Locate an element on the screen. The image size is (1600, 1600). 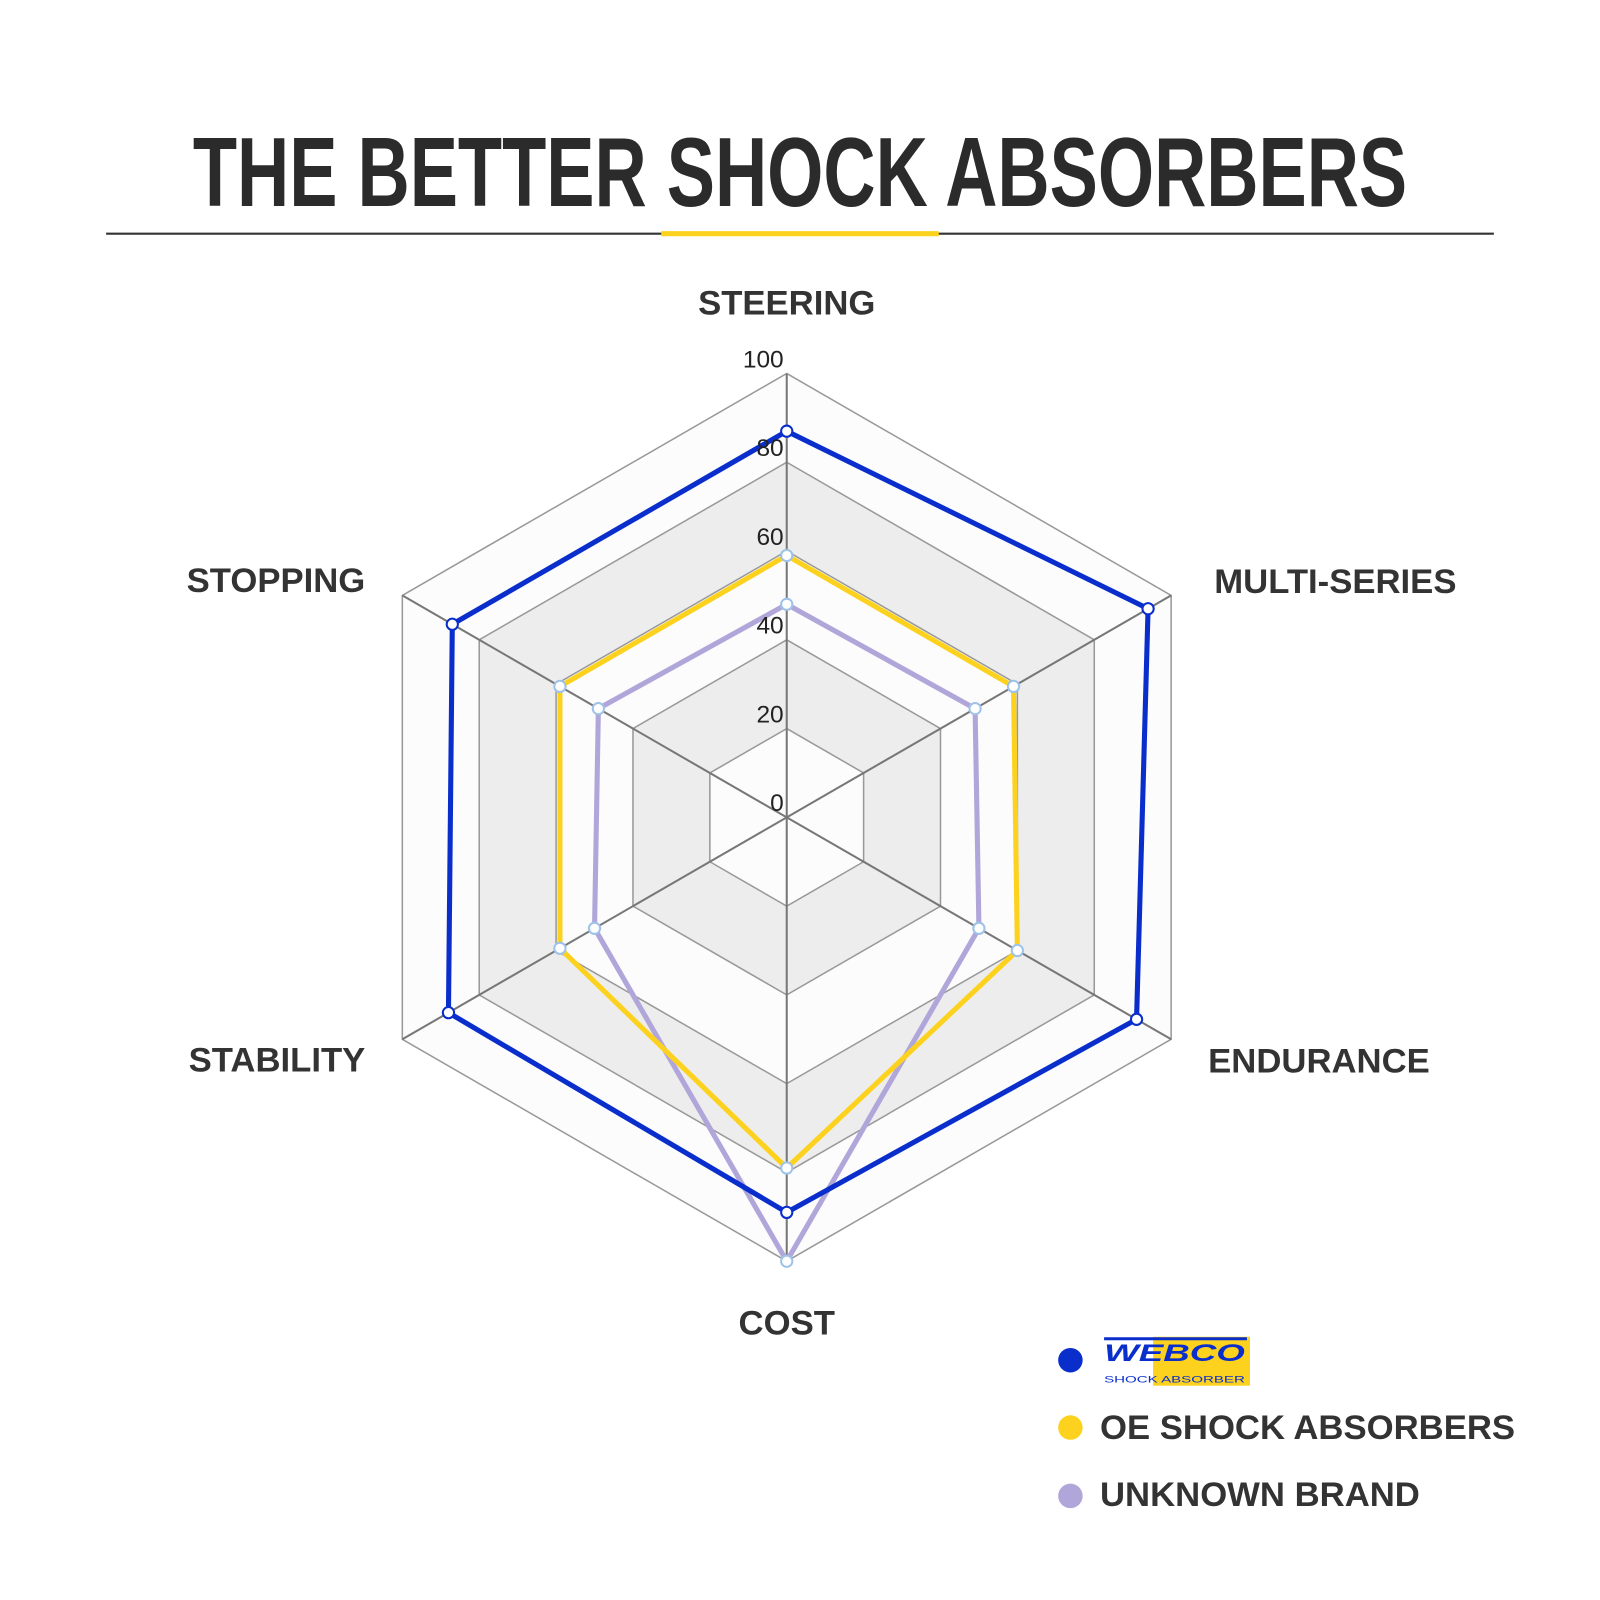
axis-label: COST is located at coordinates (787, 1324).